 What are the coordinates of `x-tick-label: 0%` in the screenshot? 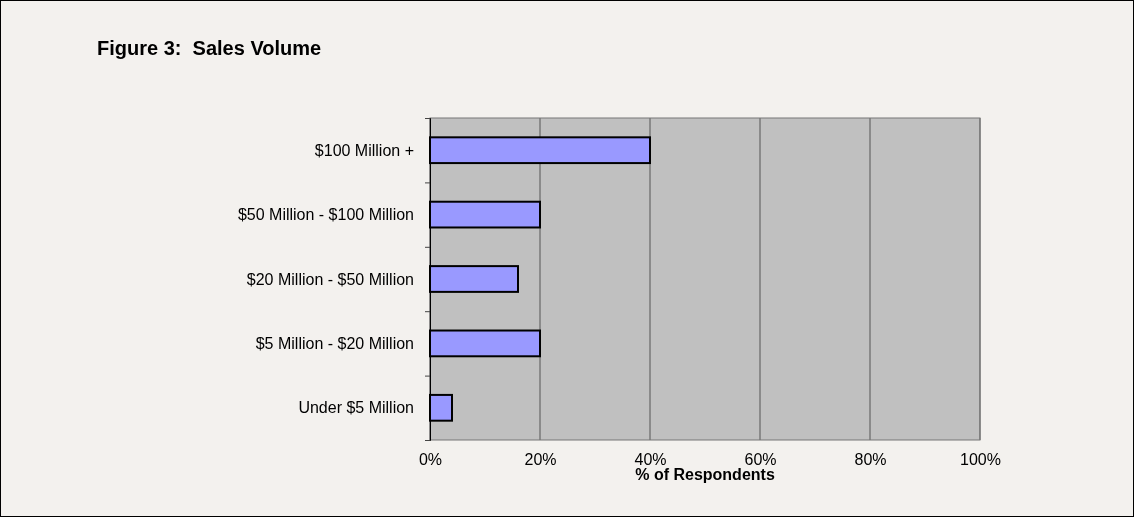 It's located at (430, 460).